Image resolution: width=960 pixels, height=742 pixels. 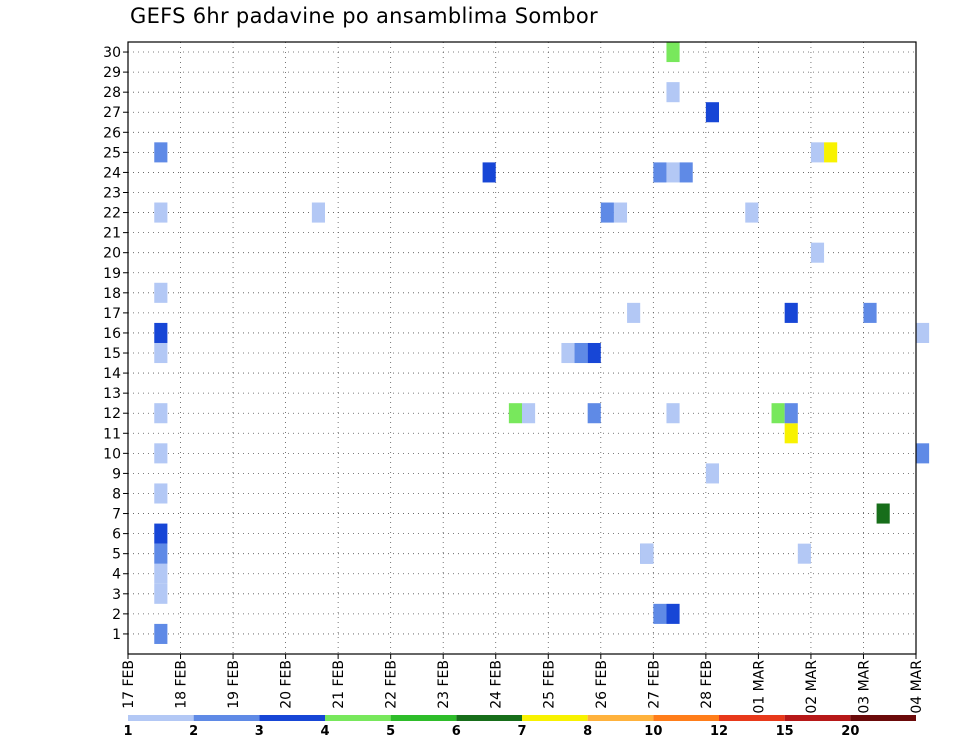 What do you see at coordinates (116, 474) in the screenshot?
I see `y-tick-label: 9` at bounding box center [116, 474].